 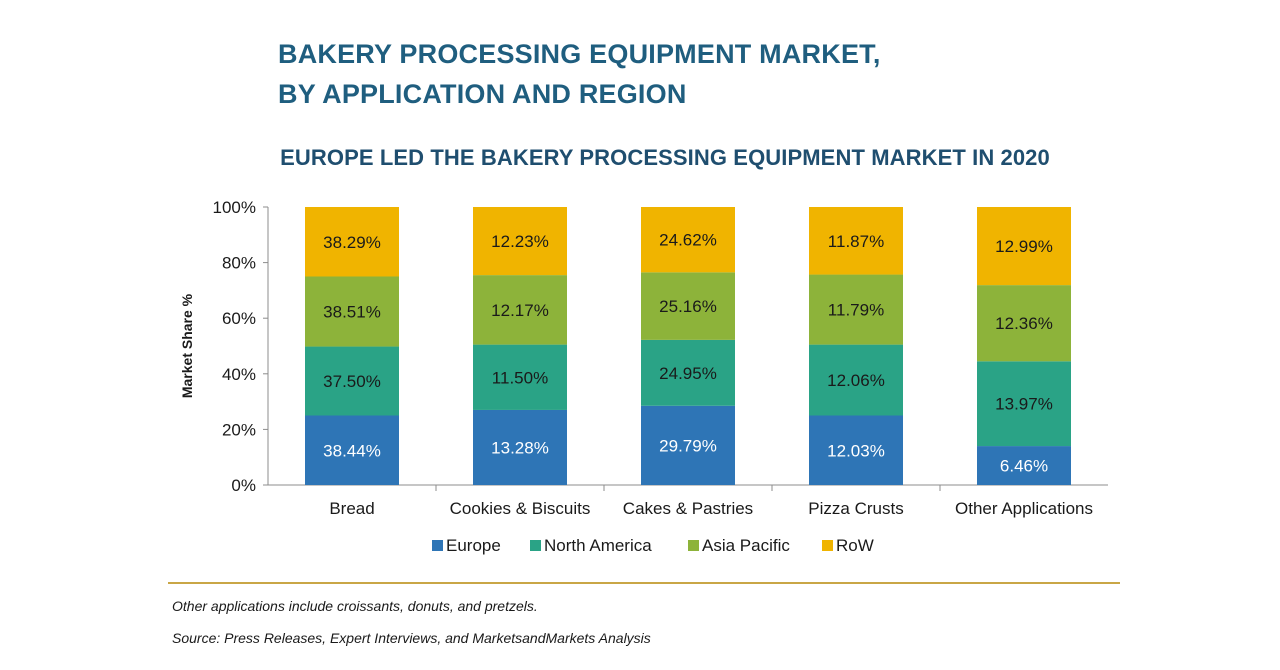 I want to click on data-label: 12.03%, so click(x=856, y=450).